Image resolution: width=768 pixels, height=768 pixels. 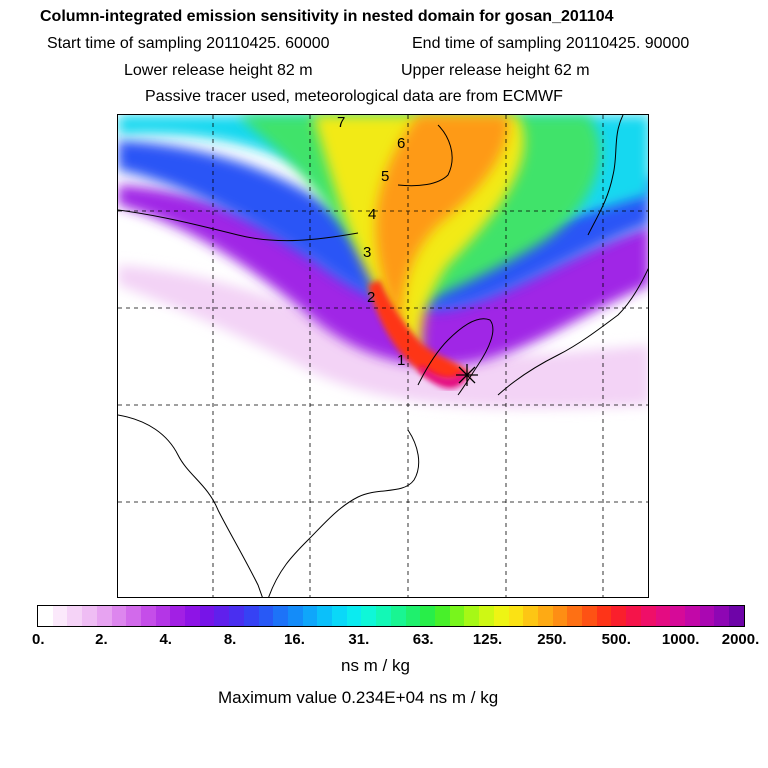 What do you see at coordinates (375, 665) in the screenshot?
I see `colorbar-units: ns m / kg` at bounding box center [375, 665].